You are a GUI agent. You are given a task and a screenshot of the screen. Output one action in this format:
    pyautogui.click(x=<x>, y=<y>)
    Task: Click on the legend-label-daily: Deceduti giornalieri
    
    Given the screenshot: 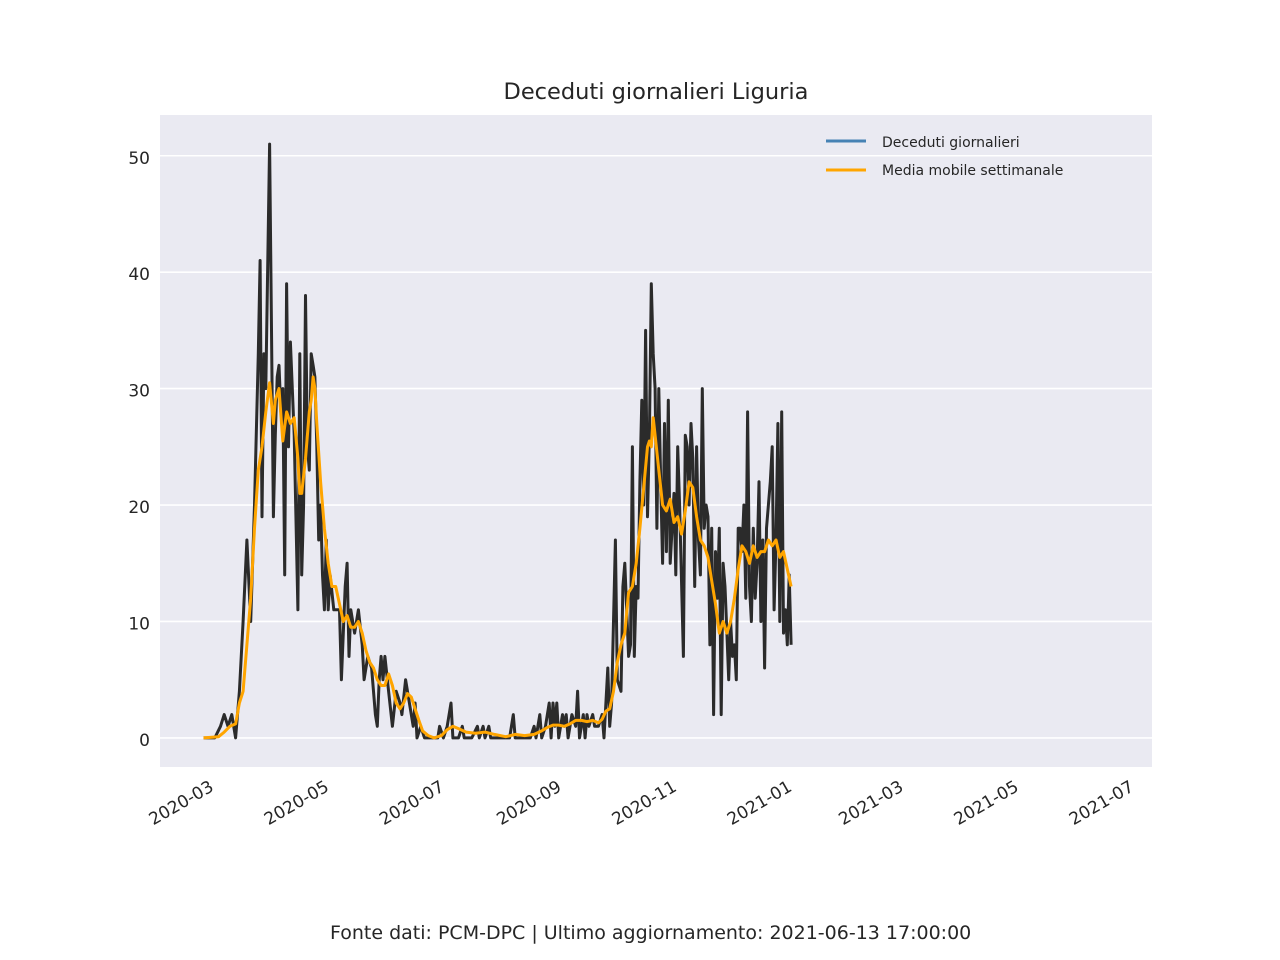 What is the action you would take?
    pyautogui.click(x=951, y=143)
    